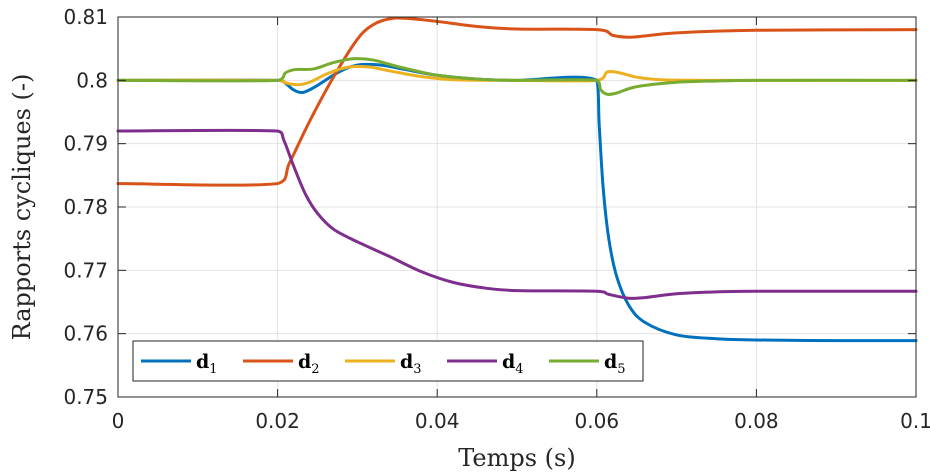 The height and width of the screenshot is (475, 930). What do you see at coordinates (22, 207) in the screenshot?
I see `y-axis-label: Rapports cycliques (-)` at bounding box center [22, 207].